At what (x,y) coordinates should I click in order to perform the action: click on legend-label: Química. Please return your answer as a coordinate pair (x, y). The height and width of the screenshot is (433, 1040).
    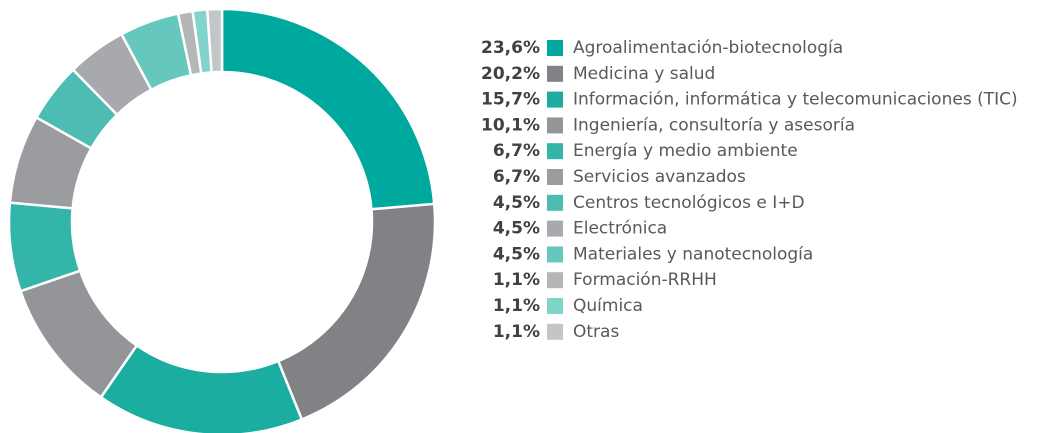
    Looking at the image, I should click on (608, 306).